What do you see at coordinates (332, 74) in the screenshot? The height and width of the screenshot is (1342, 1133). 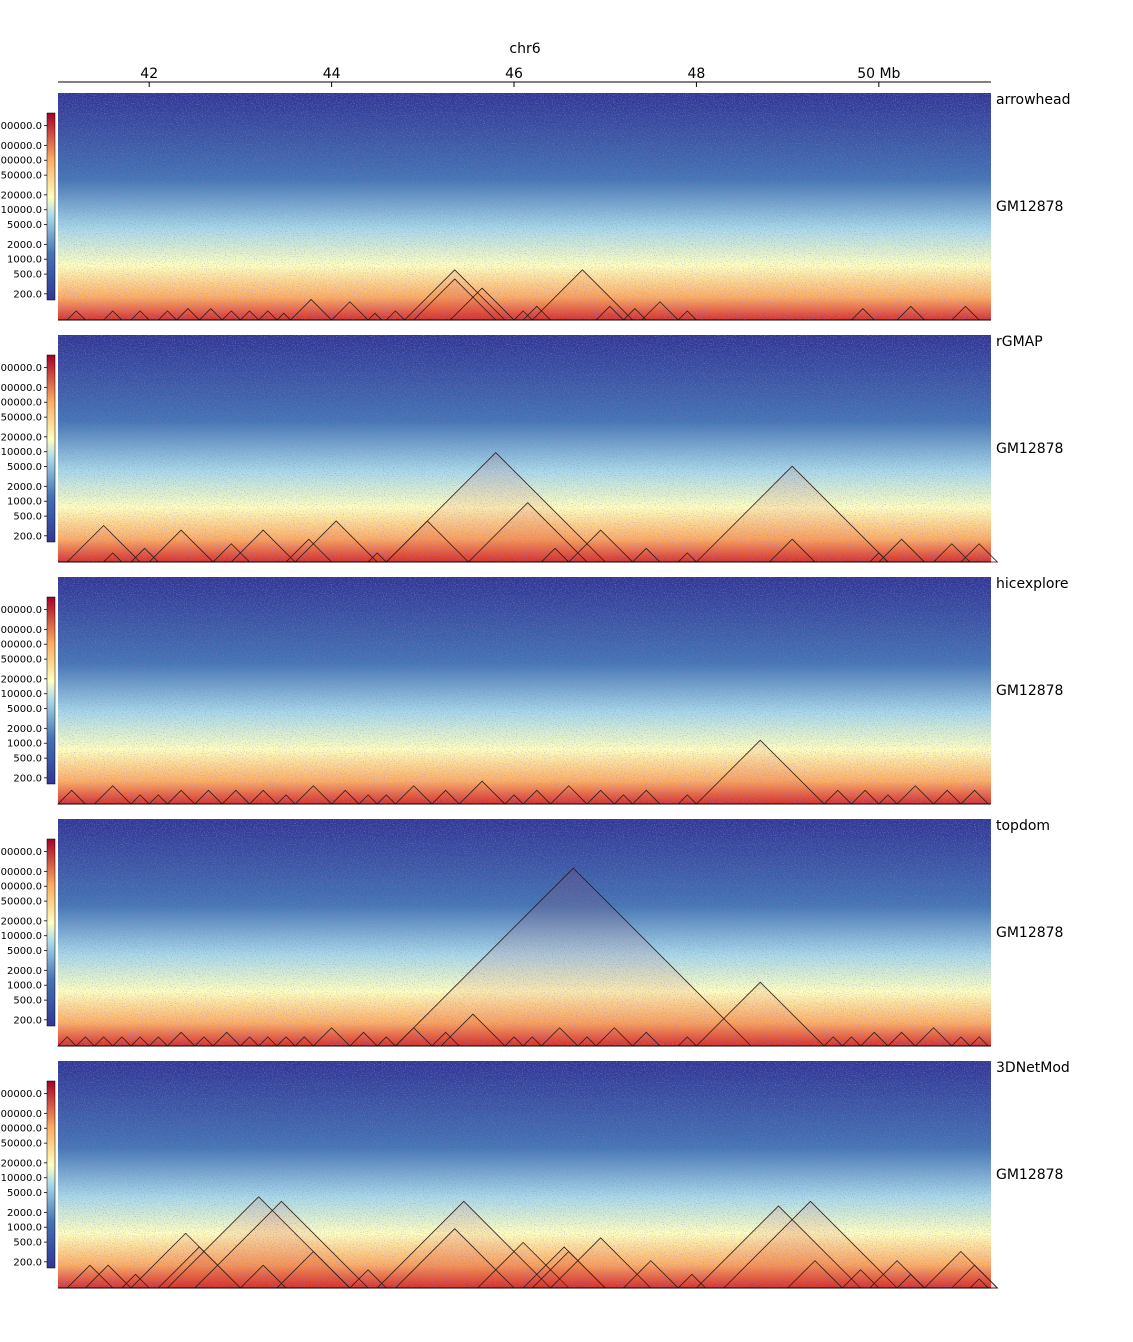 I see `x-tick-label: 44` at bounding box center [332, 74].